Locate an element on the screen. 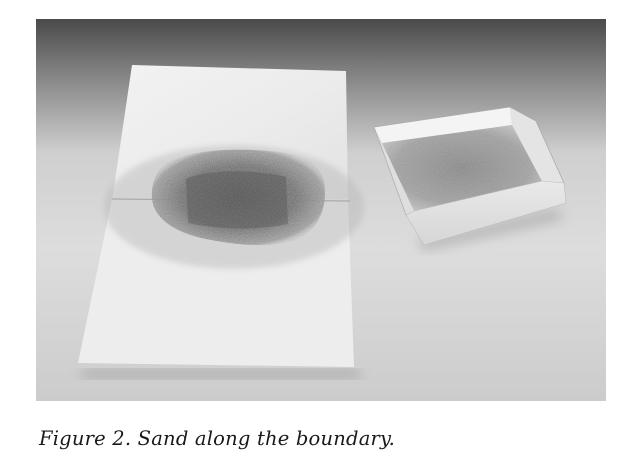 This screenshot has width=636, height=463. box-right-wall is located at coordinates (537, 145).